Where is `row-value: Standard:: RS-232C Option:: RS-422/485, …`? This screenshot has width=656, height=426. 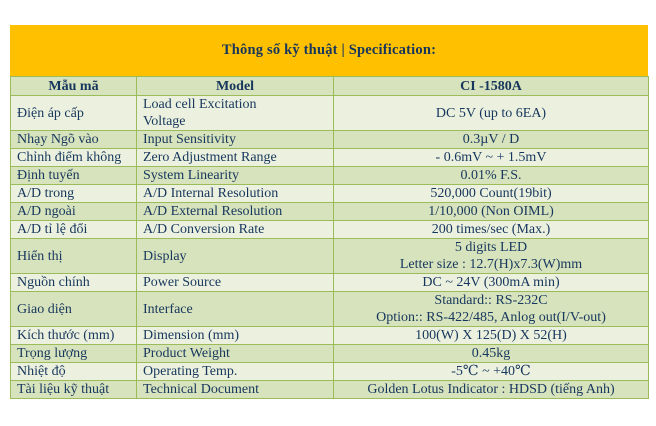 row-value: Standard:: RS-232C Option:: RS-422/485, … is located at coordinates (491, 309).